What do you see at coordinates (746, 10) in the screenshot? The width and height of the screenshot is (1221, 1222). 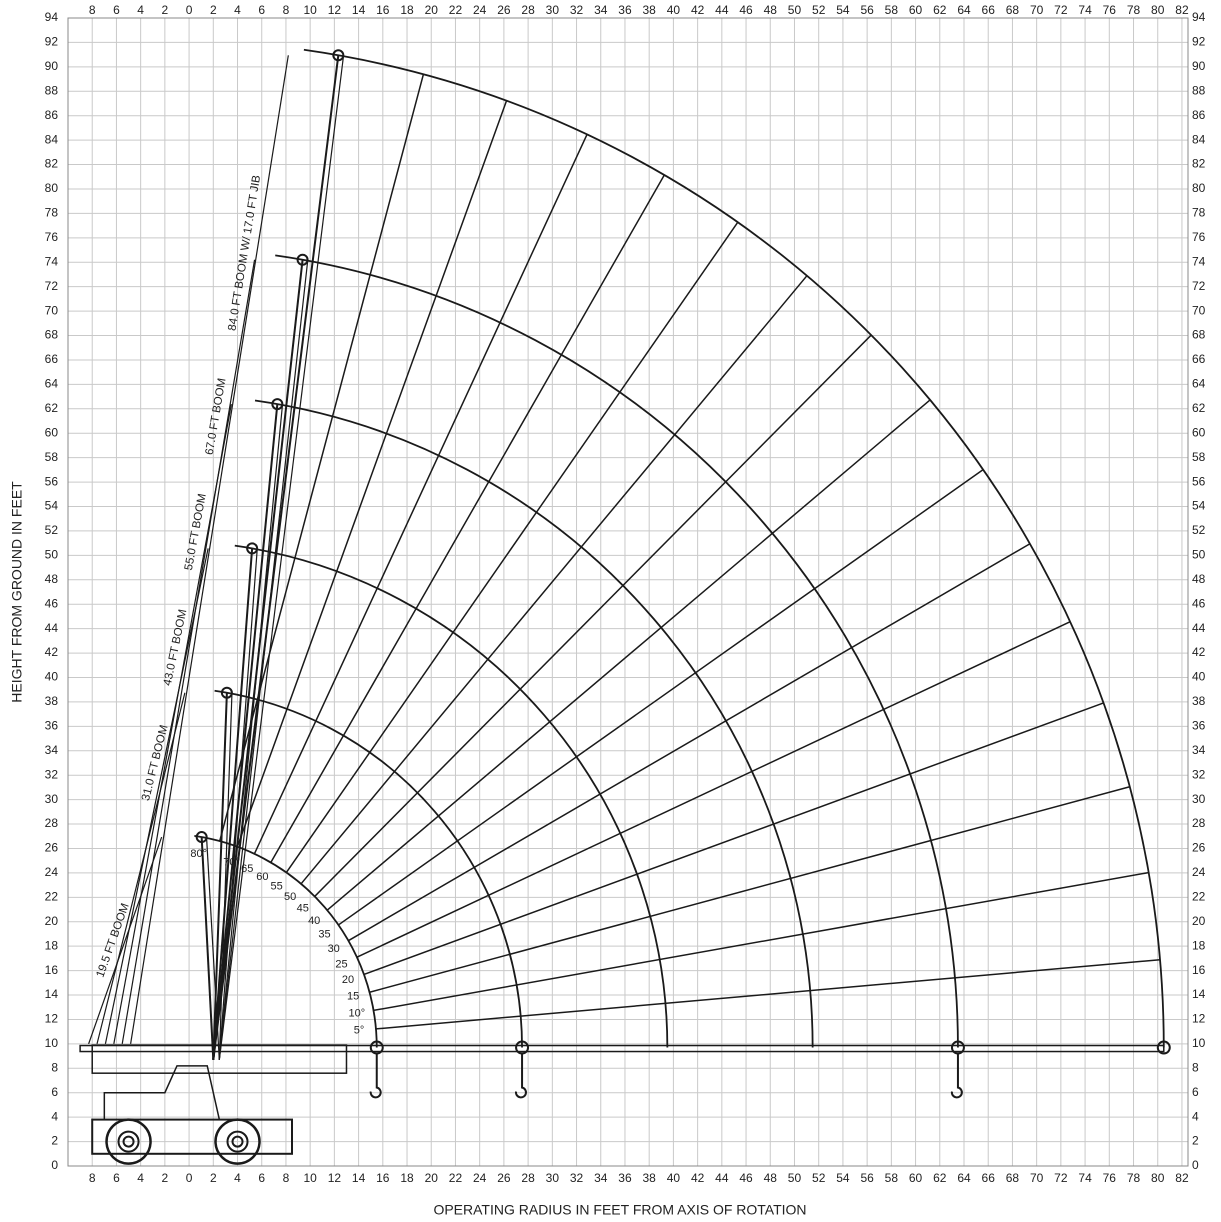 I see `x-tick-label: 46` at bounding box center [746, 10].